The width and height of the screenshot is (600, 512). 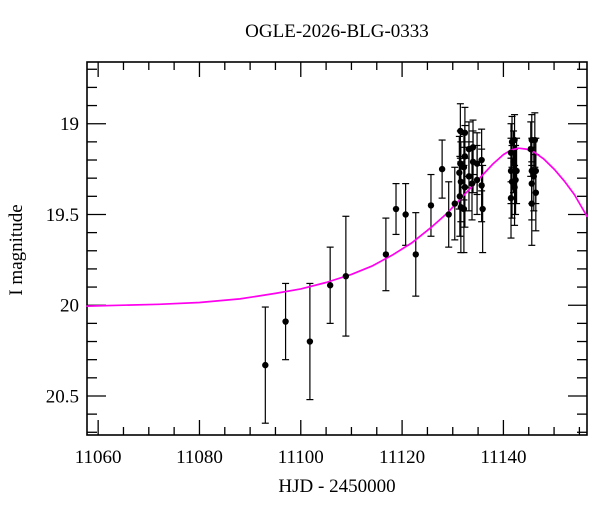 I want to click on x-tick-label: 11080, so click(x=199, y=457).